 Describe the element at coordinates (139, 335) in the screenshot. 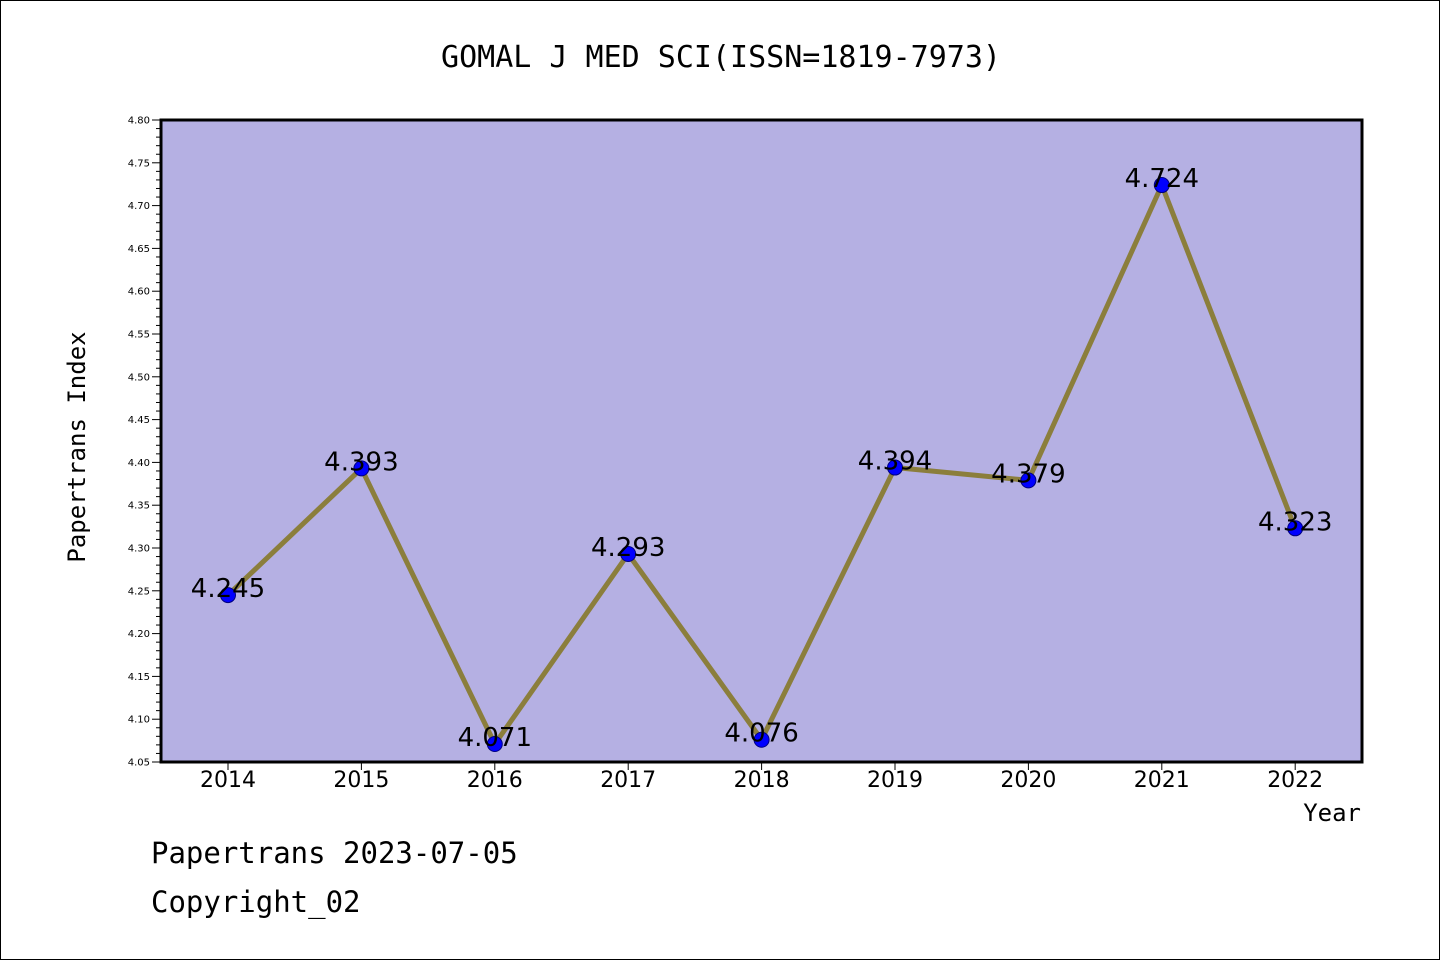

I see `y-tick-label: 4.55` at that location.